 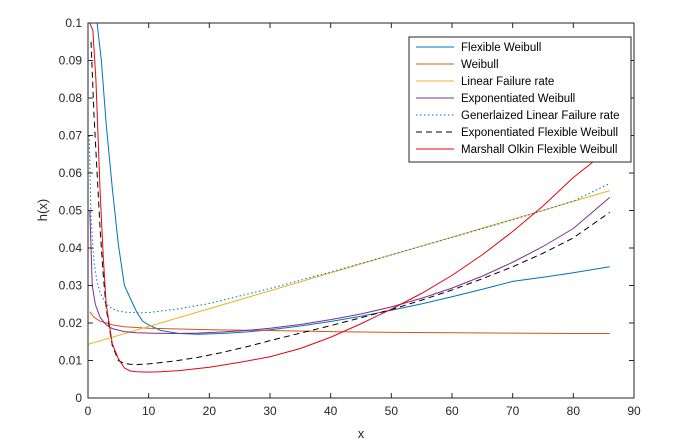 I want to click on y-axis-label: h(x), so click(x=42, y=210).